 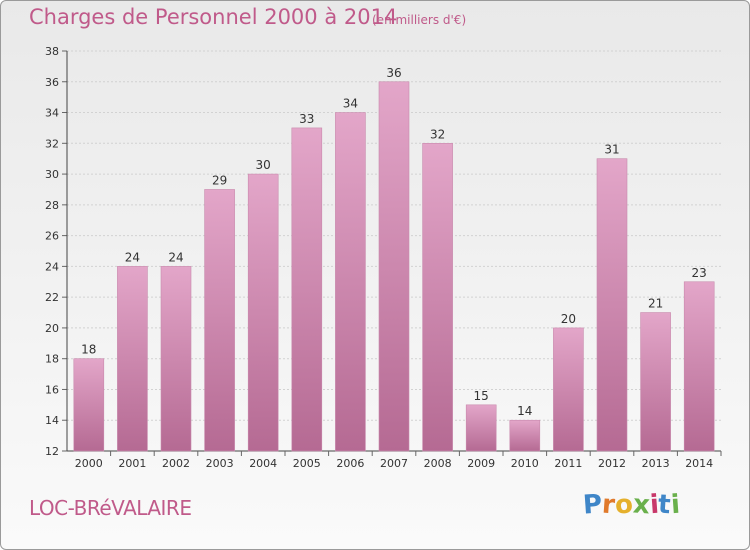 What do you see at coordinates (699, 463) in the screenshot?
I see `x-tick-label: 2014` at bounding box center [699, 463].